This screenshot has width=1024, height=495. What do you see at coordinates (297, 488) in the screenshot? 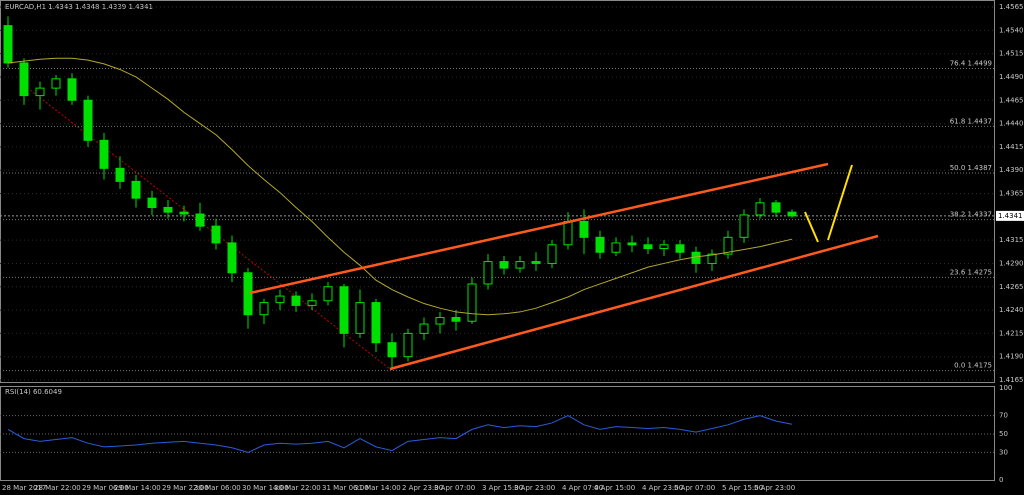
I see `x-tick-label: 30 Mar 22:00` at bounding box center [297, 488].